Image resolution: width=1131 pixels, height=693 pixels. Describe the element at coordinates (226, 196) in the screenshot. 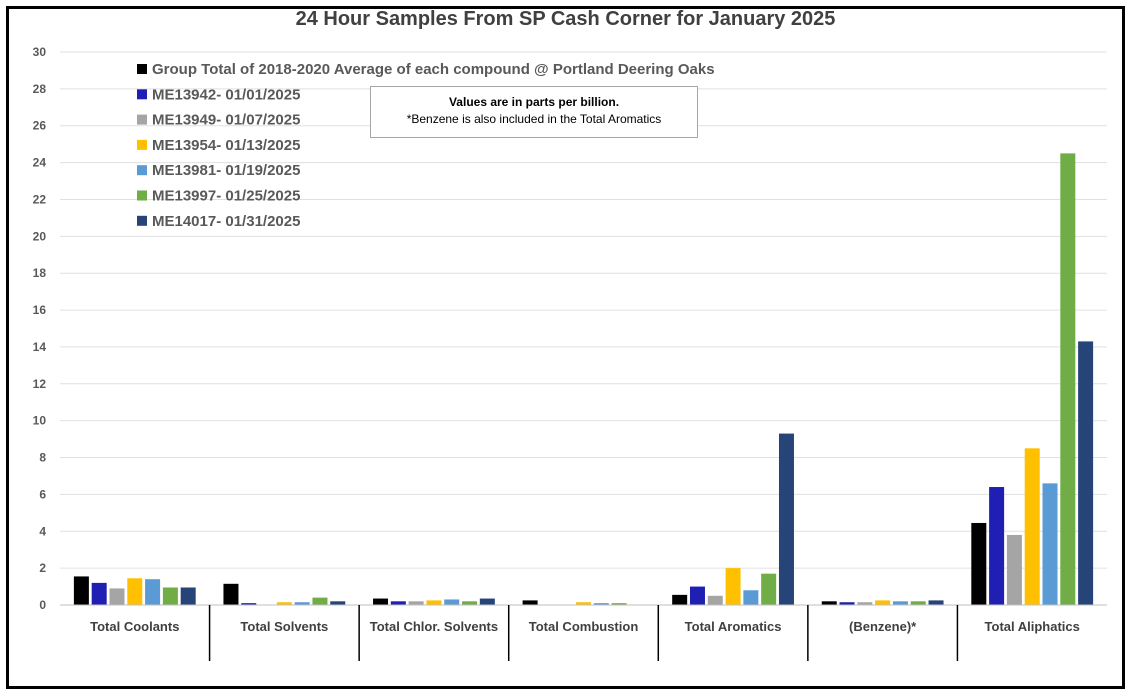

I see `legend-label: ME13997- 01/25/2025` at that location.